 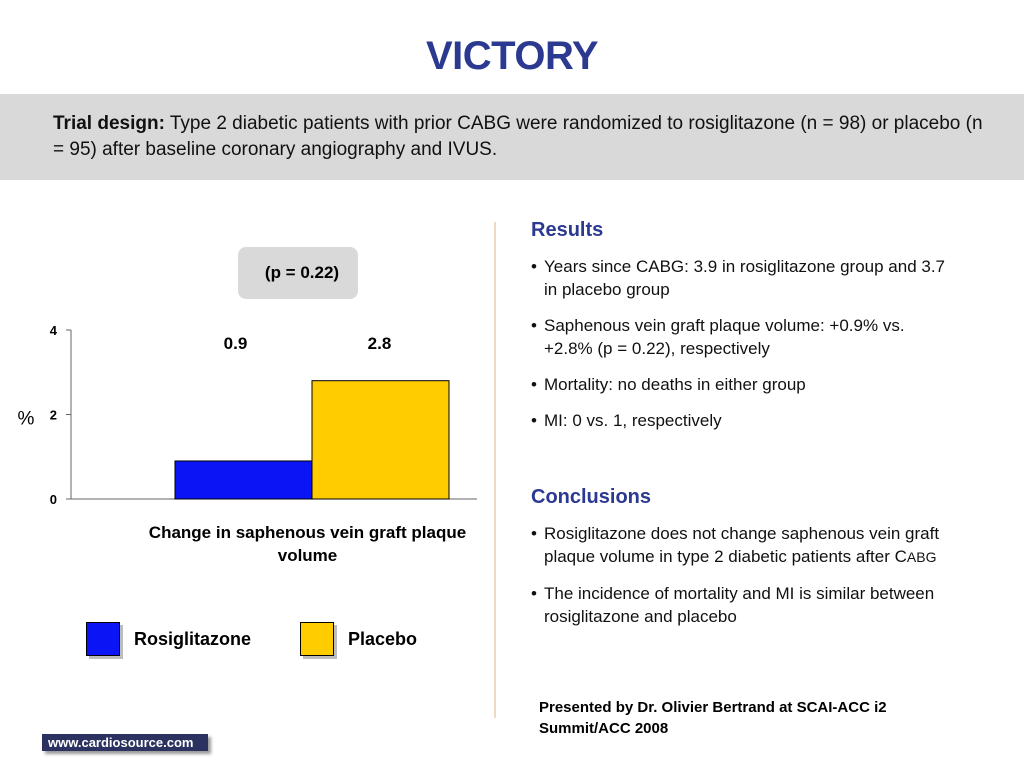 I want to click on results-heading: Results, so click(x=567, y=230).